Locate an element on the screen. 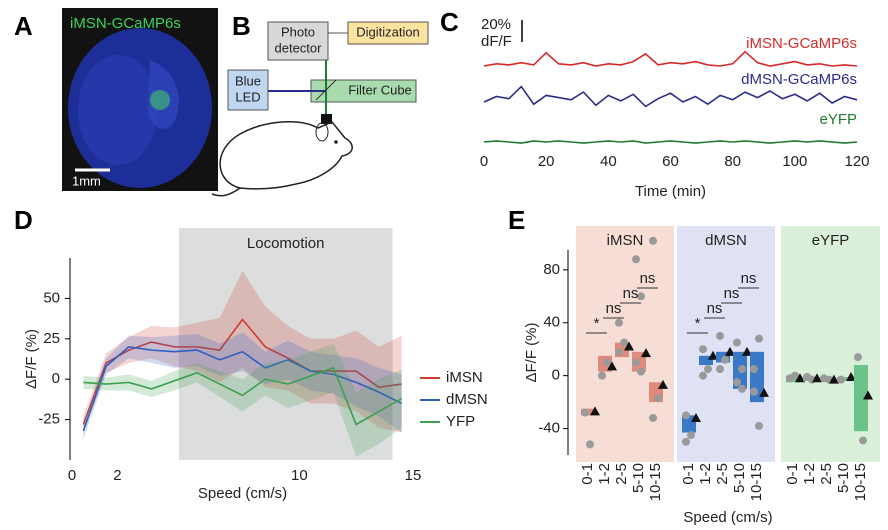  scale-bar-label: 1mm is located at coordinates (86, 180).